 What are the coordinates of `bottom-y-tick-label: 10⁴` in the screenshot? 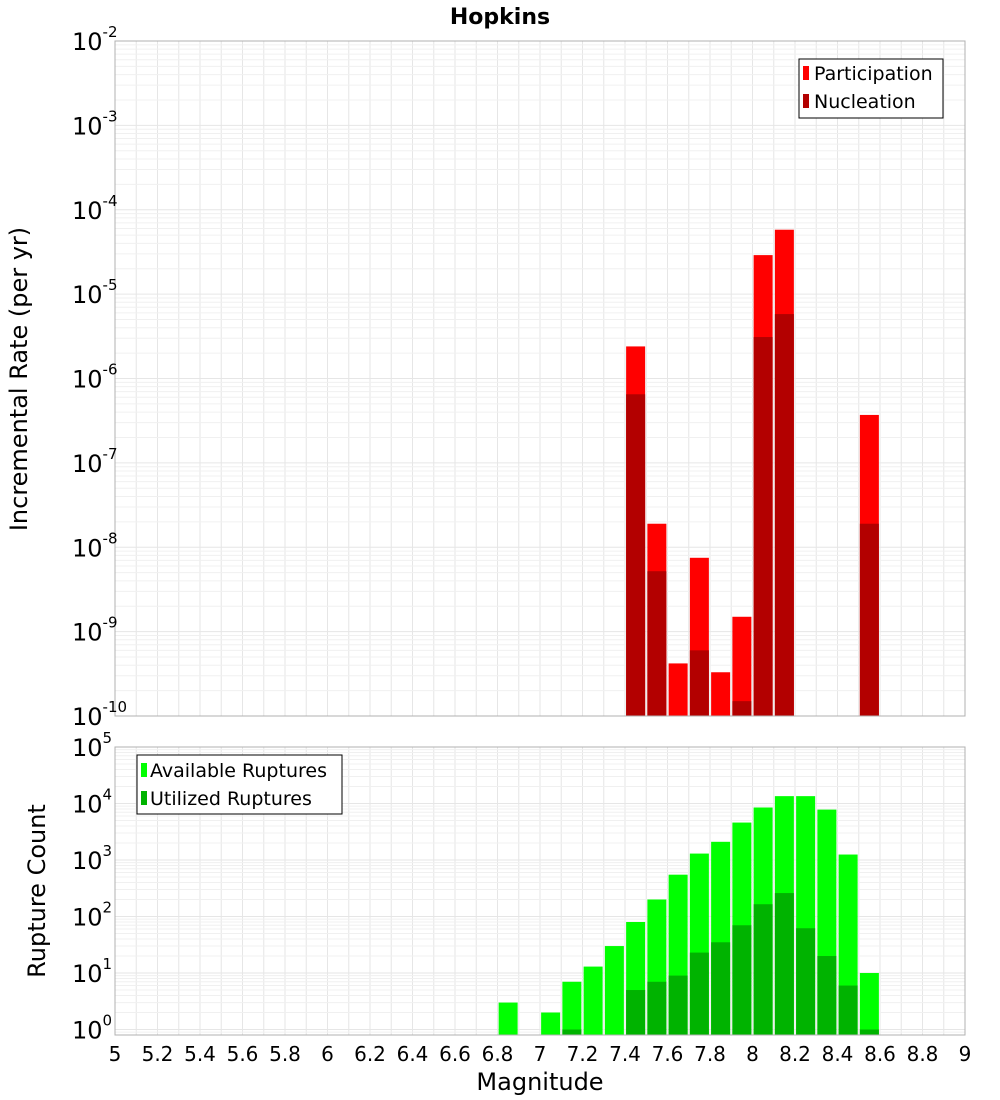 It's located at (92, 802).